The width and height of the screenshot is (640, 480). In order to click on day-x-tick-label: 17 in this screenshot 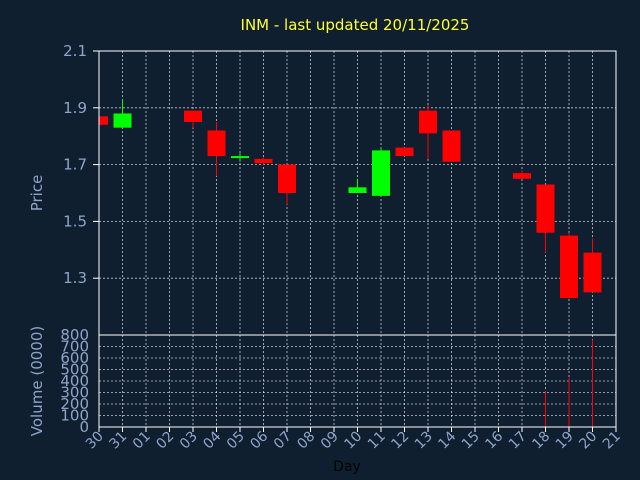, I will do `click(518, 441)`.